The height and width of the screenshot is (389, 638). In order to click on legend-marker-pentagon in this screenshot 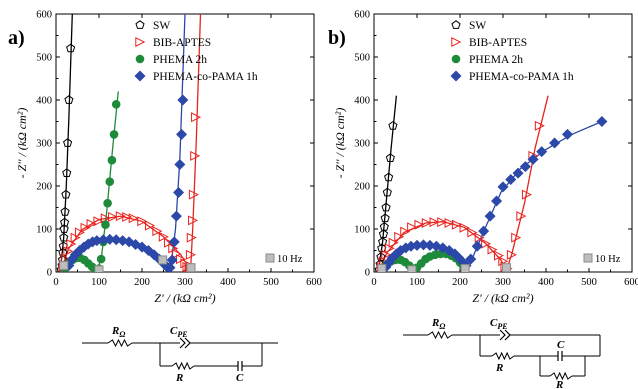, I will do `click(140, 24)`.